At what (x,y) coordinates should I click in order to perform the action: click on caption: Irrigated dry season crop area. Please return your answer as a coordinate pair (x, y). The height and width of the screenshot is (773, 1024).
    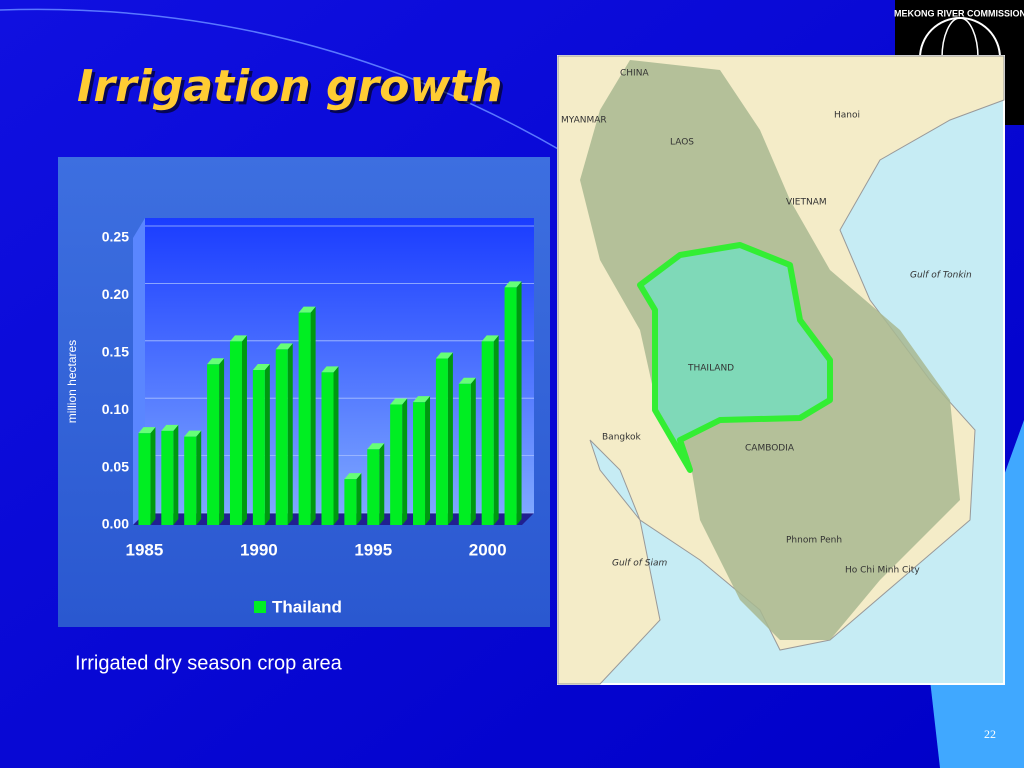
    Looking at the image, I should click on (209, 663).